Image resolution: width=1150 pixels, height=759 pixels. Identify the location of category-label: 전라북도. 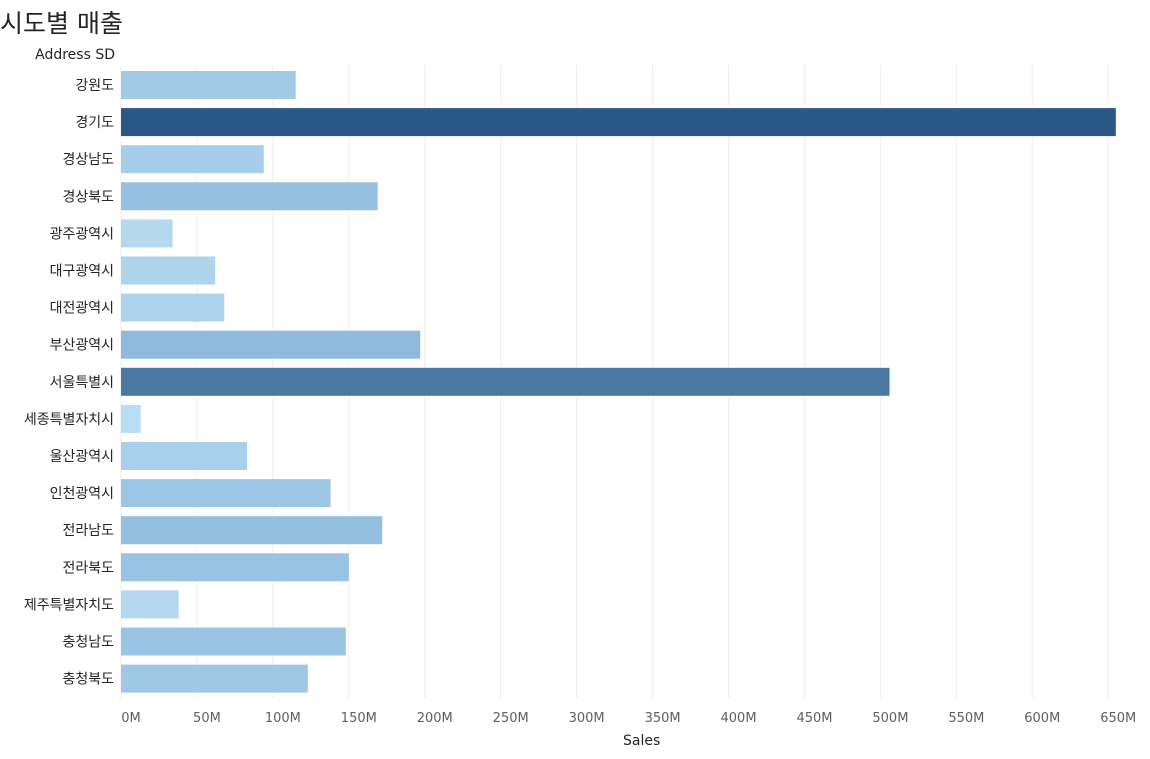
(88, 568).